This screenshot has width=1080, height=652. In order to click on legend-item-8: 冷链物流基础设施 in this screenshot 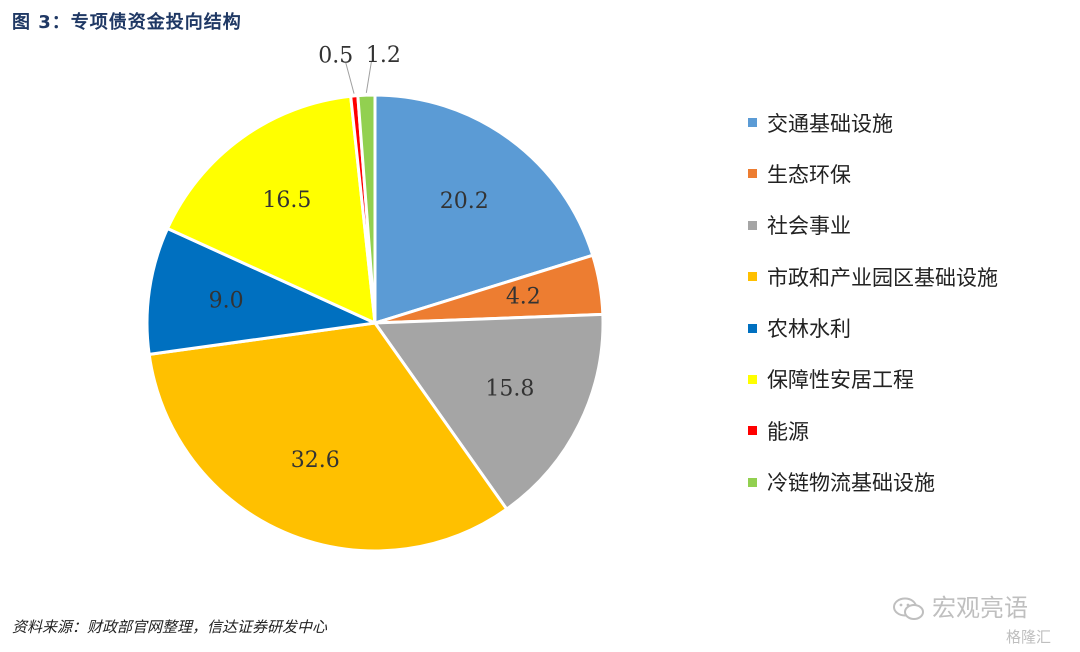, I will do `click(873, 482)`.